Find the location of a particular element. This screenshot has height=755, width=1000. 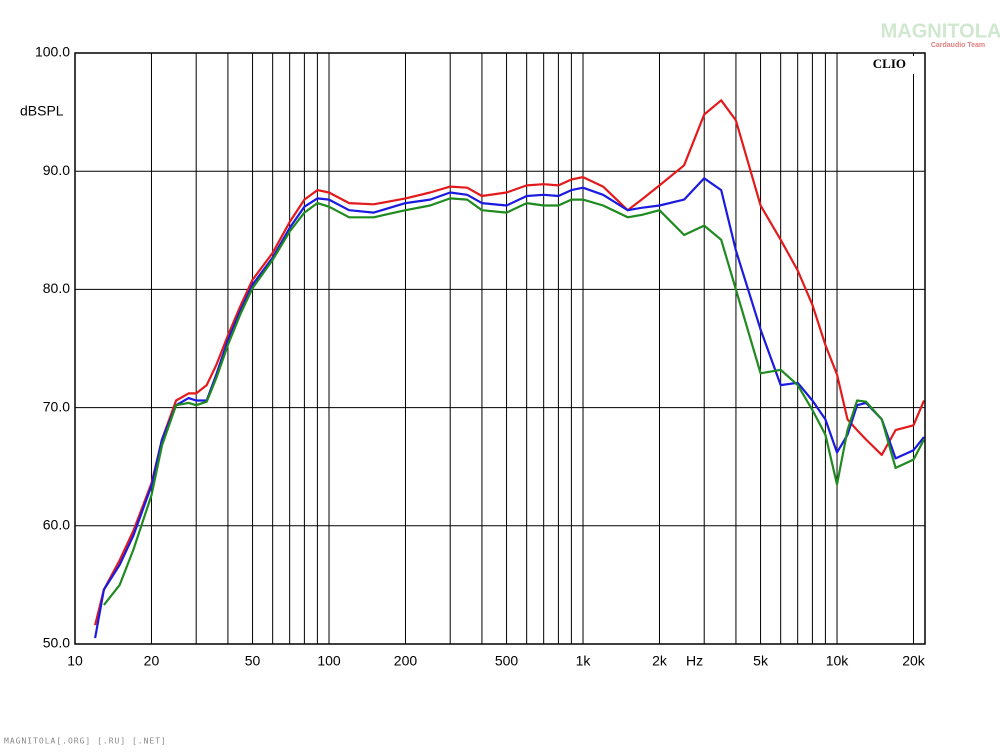

y-tick-label: 80.0 is located at coordinates (56, 288).